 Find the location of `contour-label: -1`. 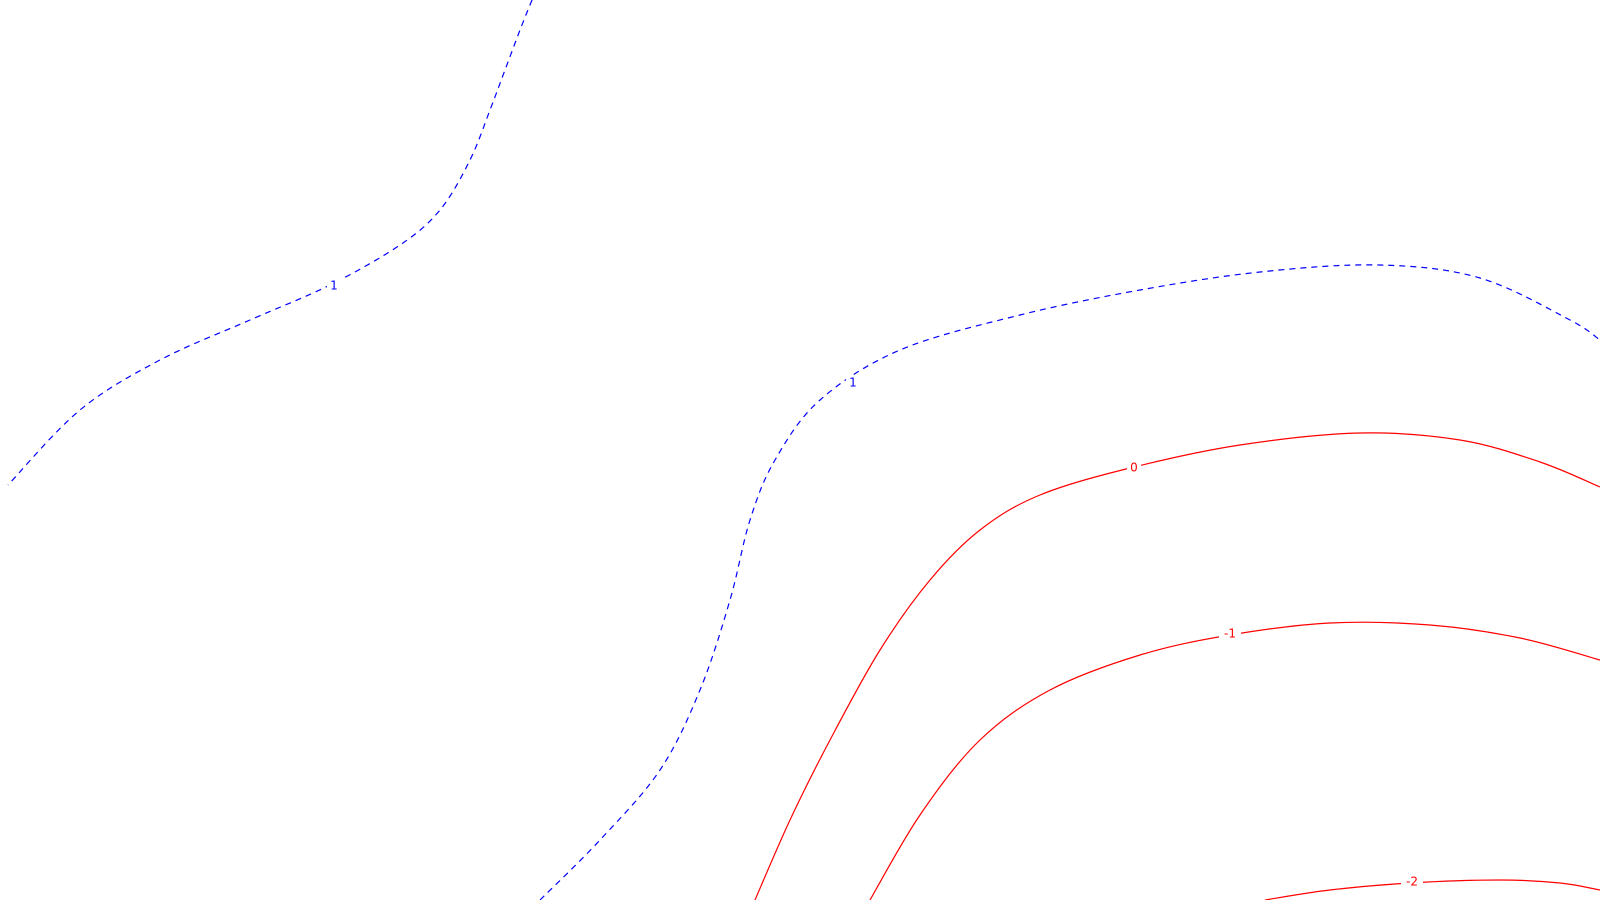

contour-label: -1 is located at coordinates (1230, 634).